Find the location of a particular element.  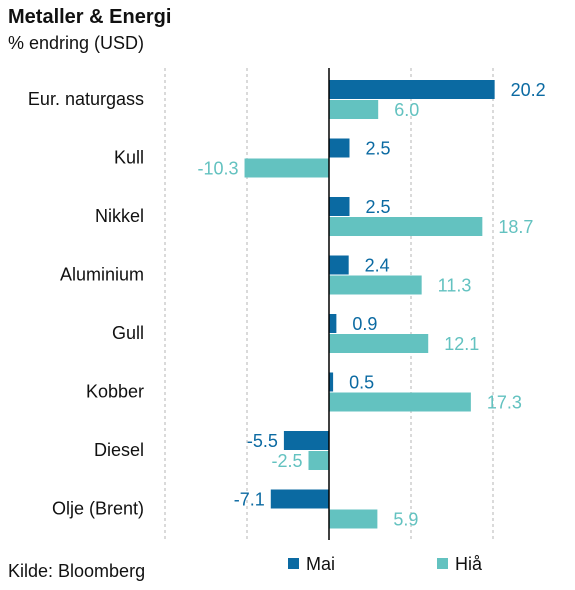

category-label: Kobber is located at coordinates (115, 392).